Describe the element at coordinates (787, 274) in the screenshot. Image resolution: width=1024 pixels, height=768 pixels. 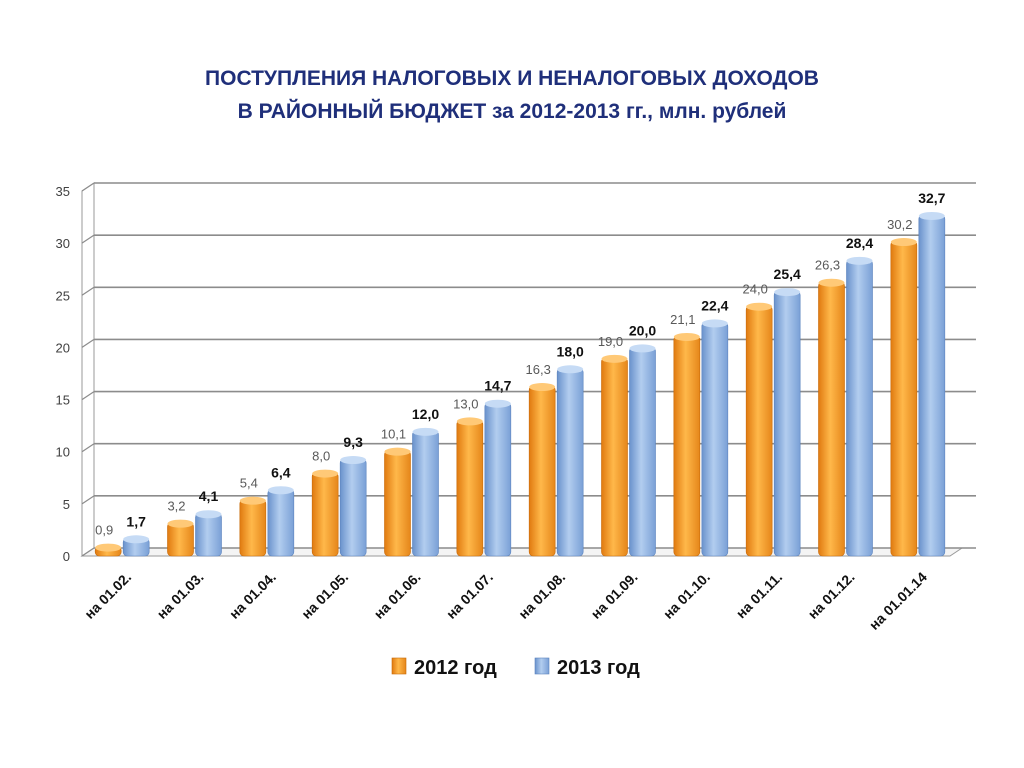
I see `data-label-2013: 25,4` at that location.